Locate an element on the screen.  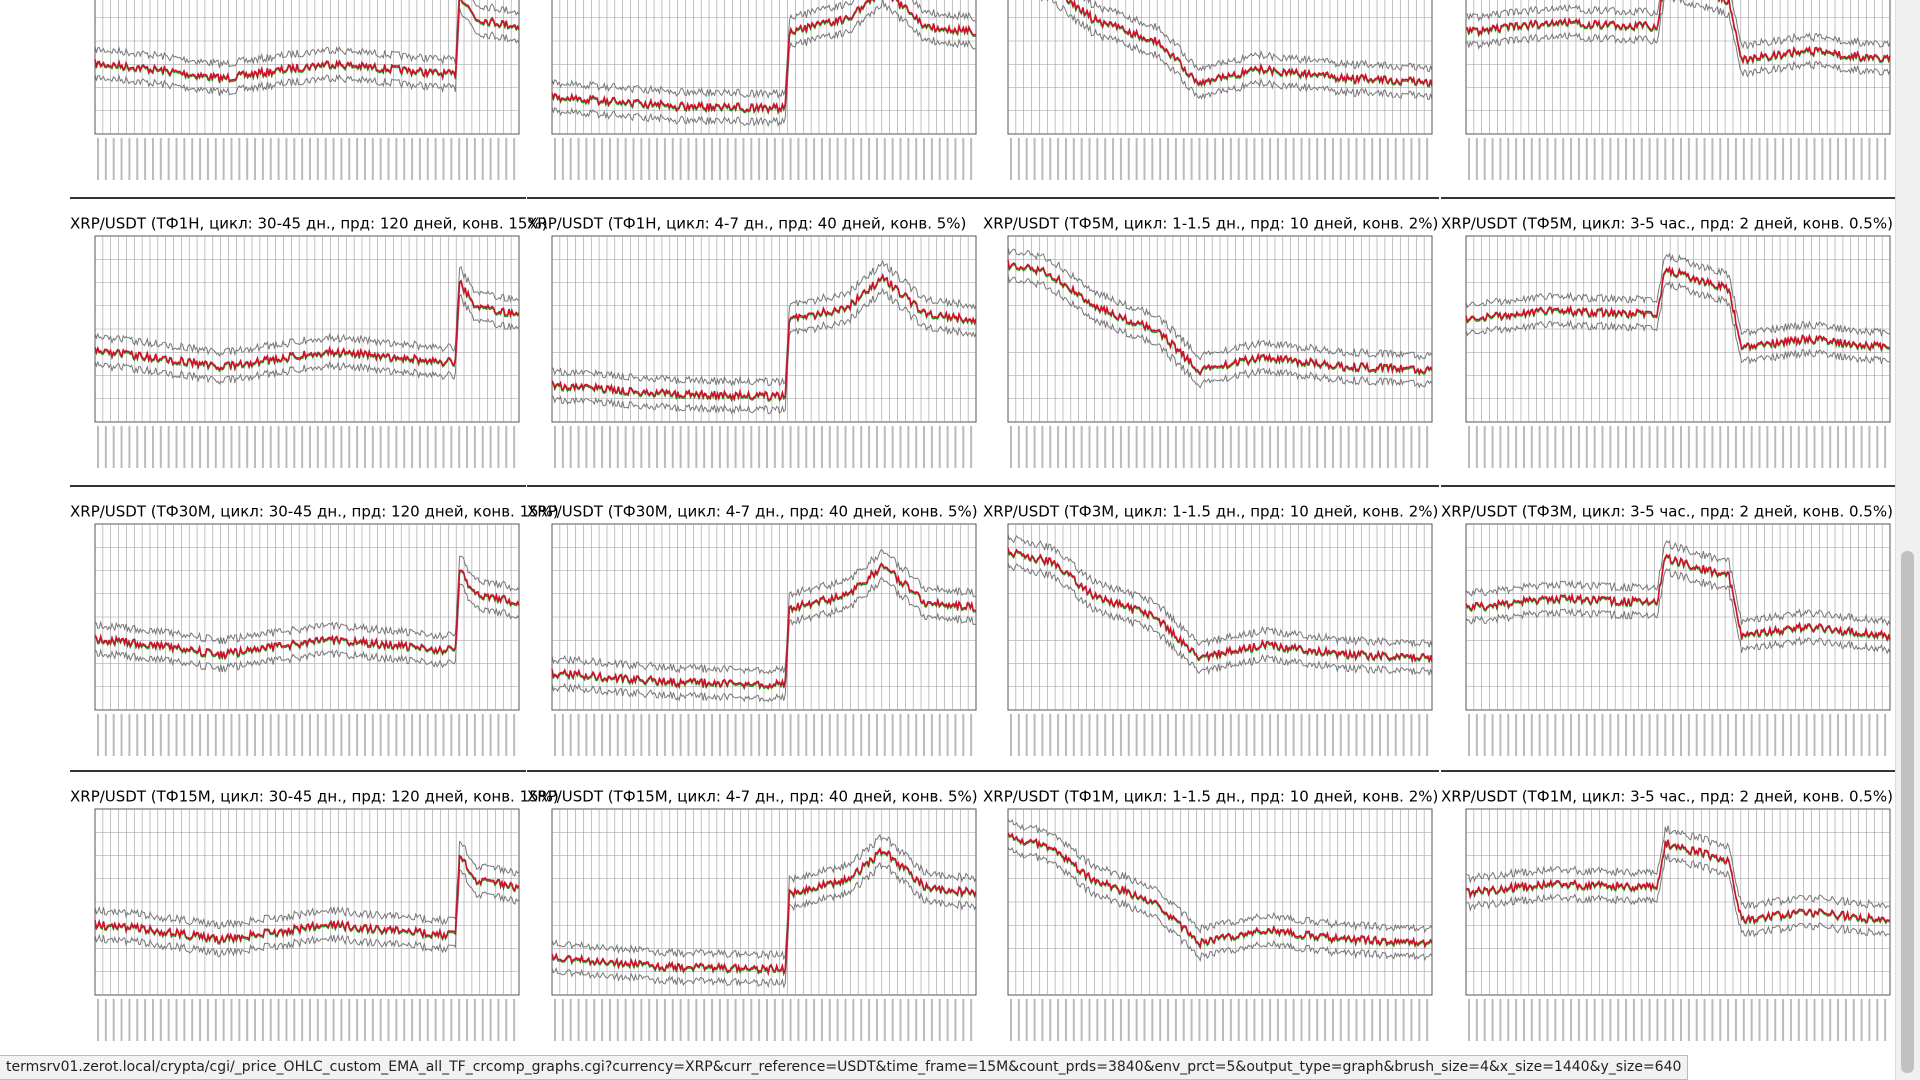
scrollbar is located at coordinates (1907, 540).